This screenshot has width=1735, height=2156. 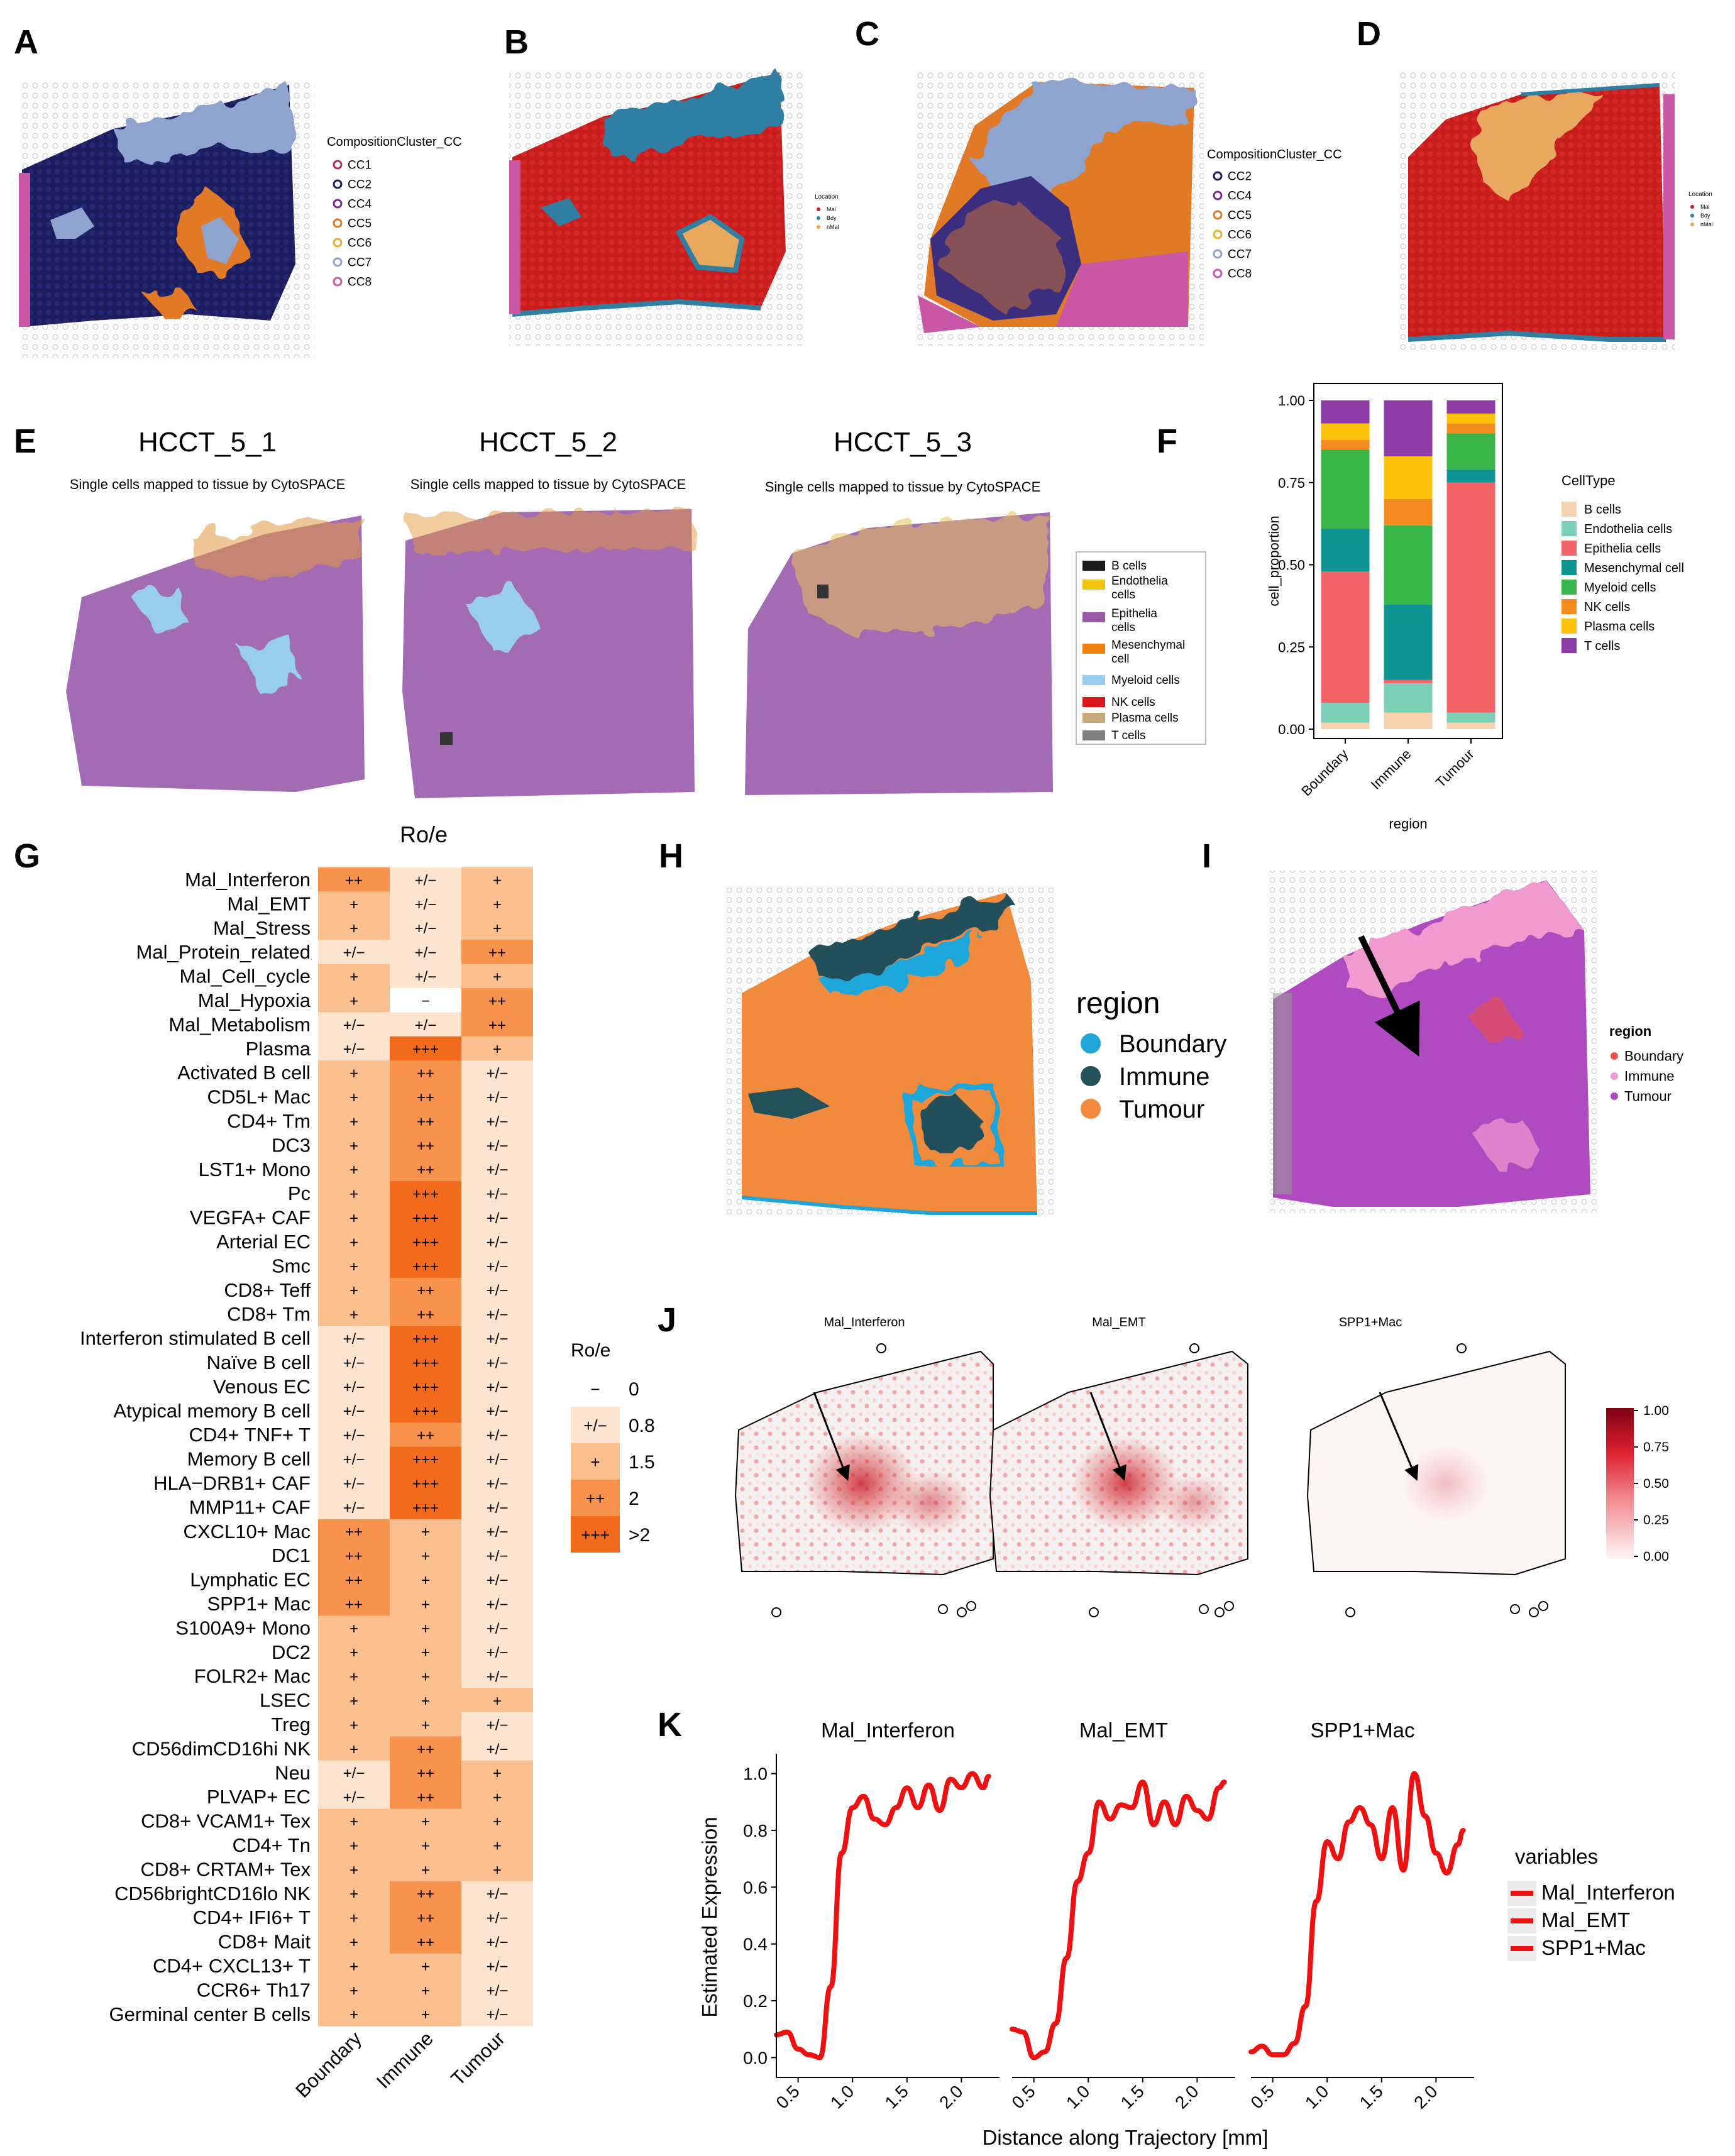 What do you see at coordinates (1634, 568) in the screenshot?
I see `panel-f-legend-label: Mesenchymal cell` at bounding box center [1634, 568].